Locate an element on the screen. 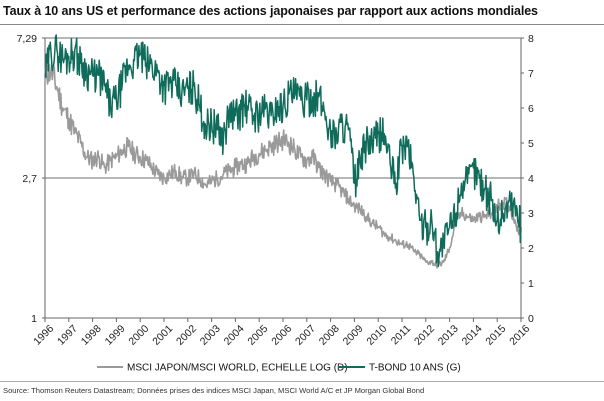  right-tick-label: 3 is located at coordinates (531, 214).